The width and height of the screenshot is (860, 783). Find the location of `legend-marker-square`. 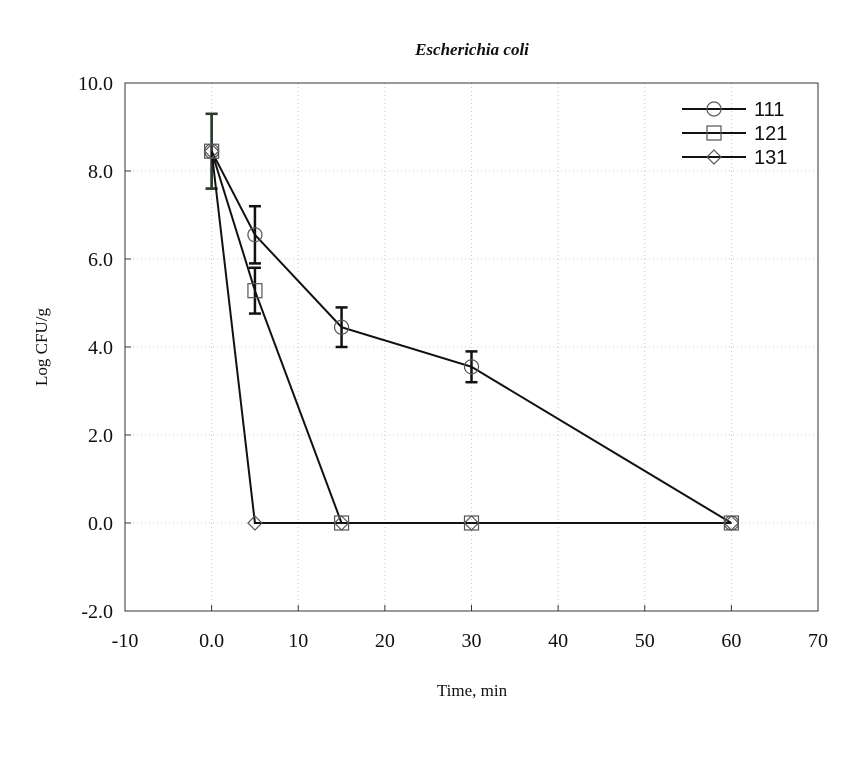

legend-marker-square is located at coordinates (714, 133).